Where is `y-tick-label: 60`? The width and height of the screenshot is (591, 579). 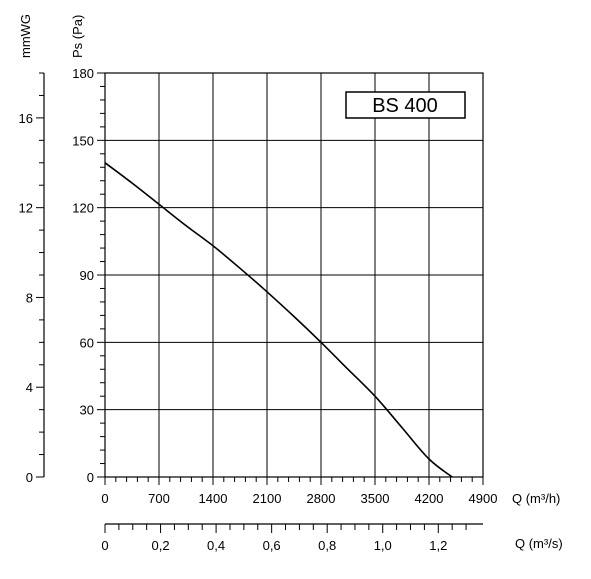
y-tick-label: 60 is located at coordinates (87, 342).